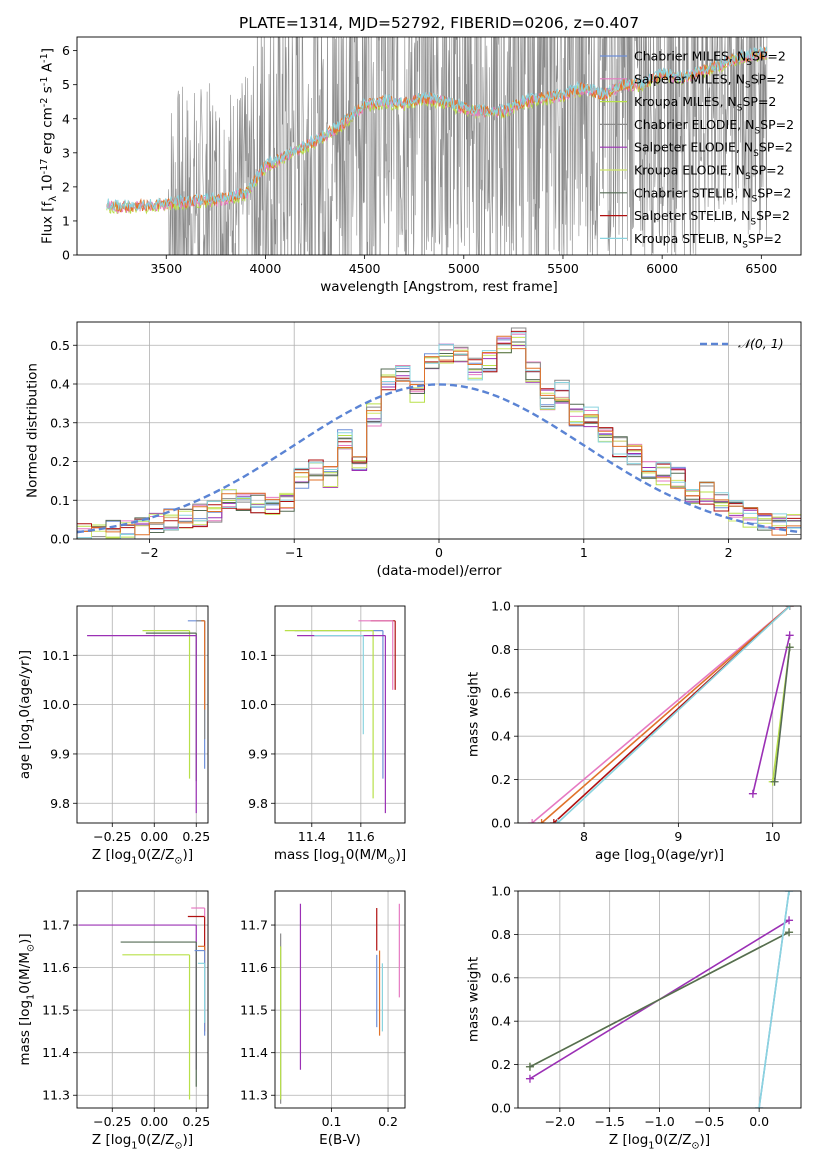  What do you see at coordinates (541, 821) in the screenshot?
I see `weight-marker-orange` at bounding box center [541, 821].